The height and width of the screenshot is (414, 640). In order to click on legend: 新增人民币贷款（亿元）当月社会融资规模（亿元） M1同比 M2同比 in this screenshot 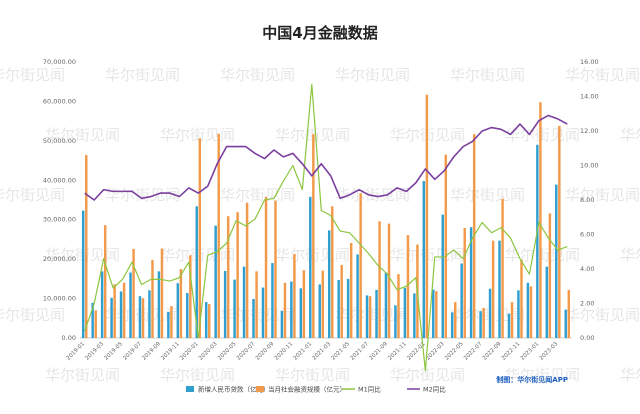, I will do `click(316, 389)`.